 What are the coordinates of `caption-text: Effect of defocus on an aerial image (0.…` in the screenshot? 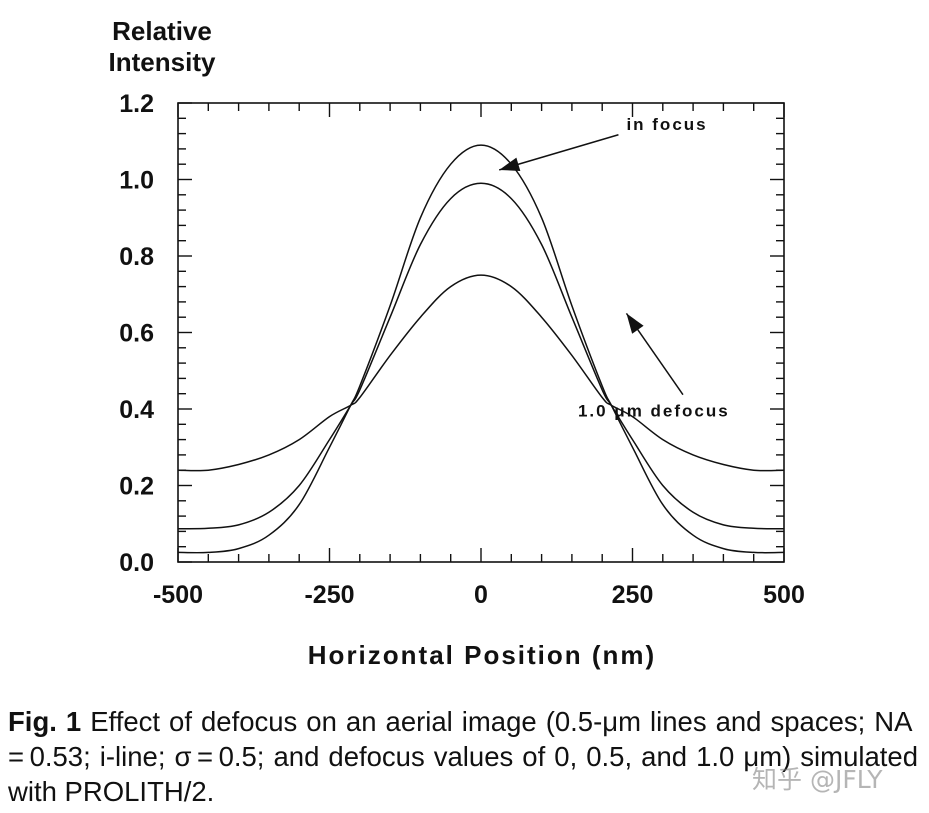 It's located at (463, 756).